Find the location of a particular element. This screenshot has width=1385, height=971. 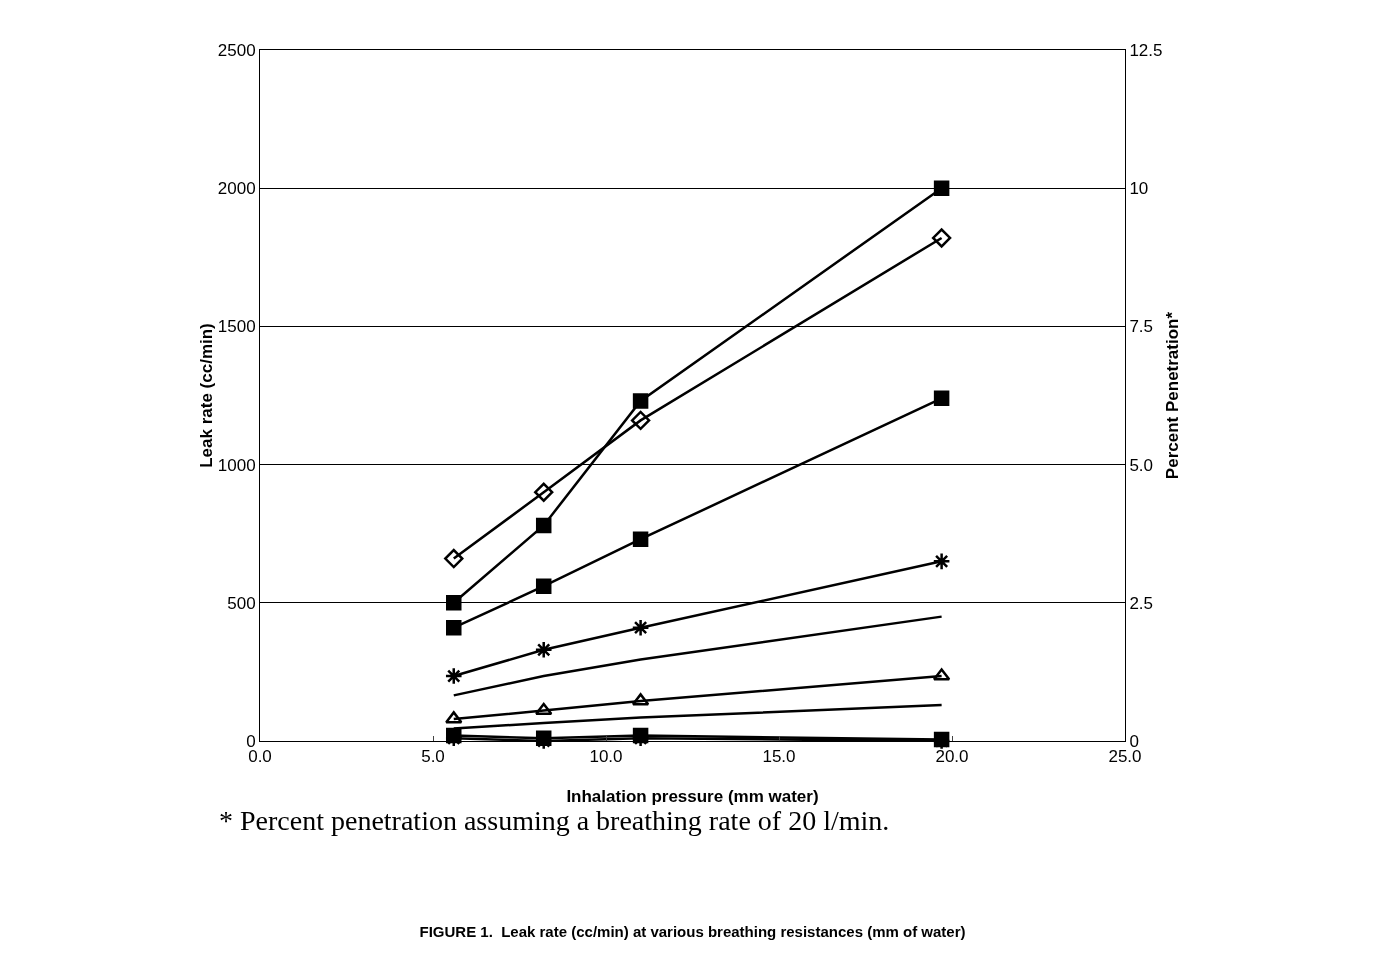

y2-tick-label: 12.5 is located at coordinates (1146, 50).